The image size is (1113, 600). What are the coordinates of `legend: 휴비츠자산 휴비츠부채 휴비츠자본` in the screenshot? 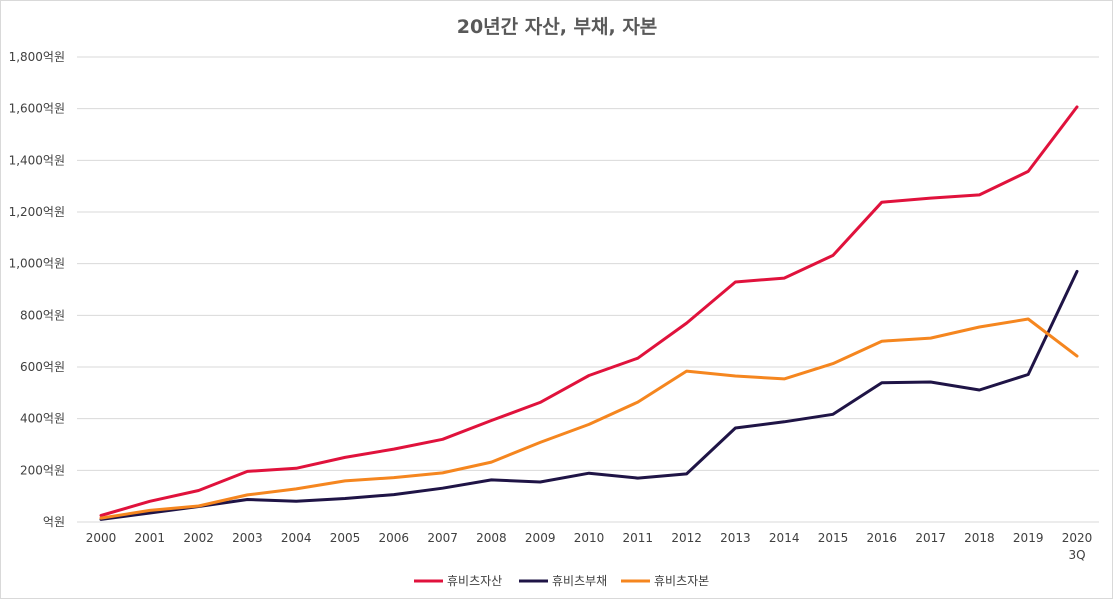 It's located at (561, 581).